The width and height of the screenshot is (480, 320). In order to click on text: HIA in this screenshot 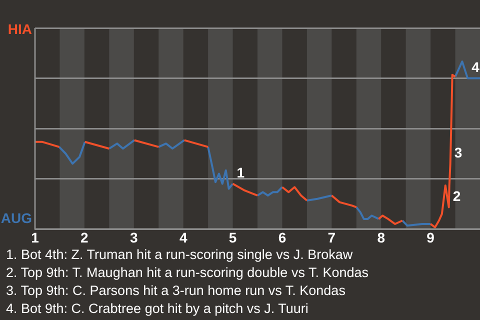, I will do `click(20, 28)`.